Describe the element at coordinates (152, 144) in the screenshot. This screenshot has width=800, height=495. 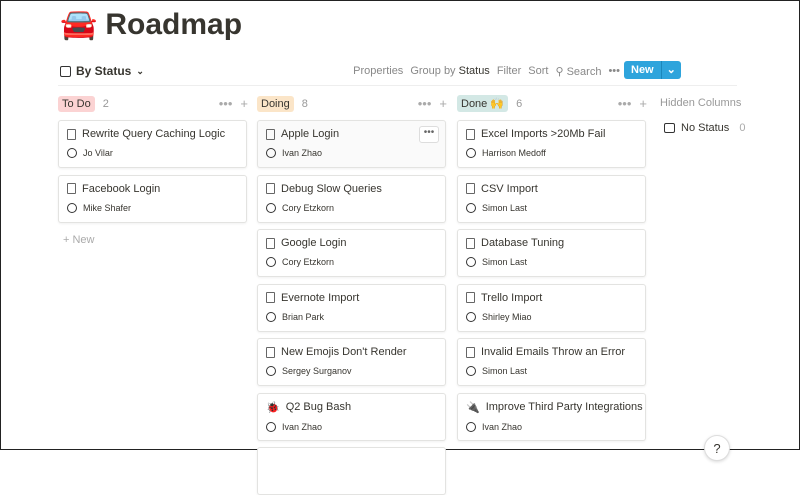
I see `card: Rewrite Query Caching Logic Jo Vilar` at that location.